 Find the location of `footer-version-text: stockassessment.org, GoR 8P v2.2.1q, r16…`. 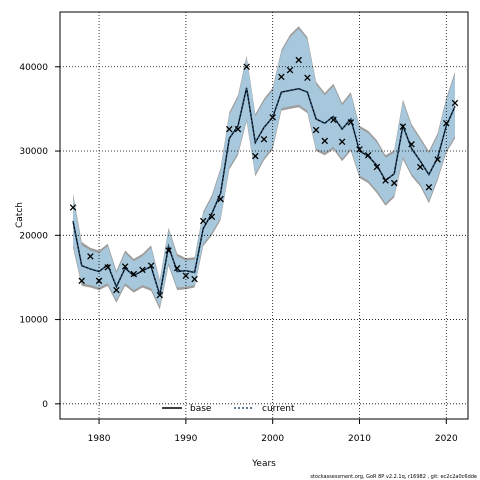

footer-version-text: stockassessment.org, GoR 8P v2.2.1q, r16… is located at coordinates (393, 477).